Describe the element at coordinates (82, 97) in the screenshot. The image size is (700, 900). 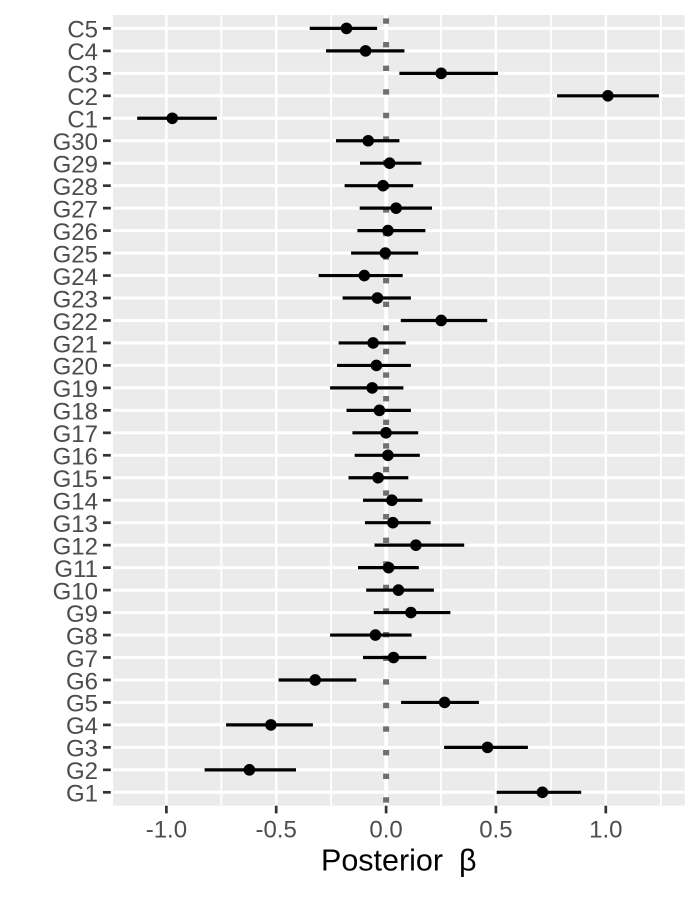
I see `svg-text: C2` at that location.